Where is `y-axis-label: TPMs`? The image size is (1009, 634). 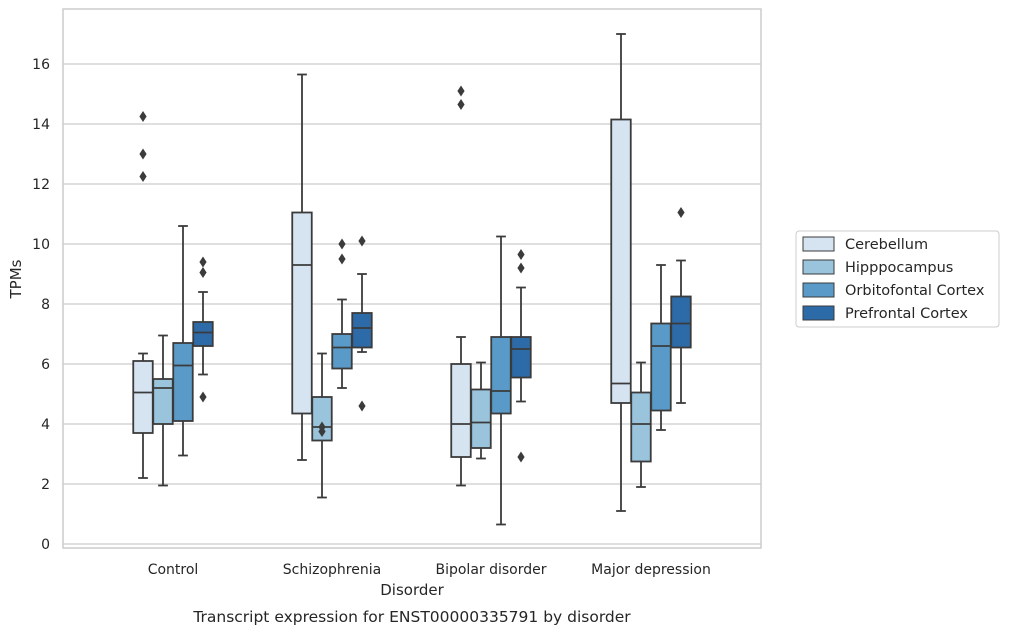
y-axis-label: TPMs is located at coordinates (16, 279).